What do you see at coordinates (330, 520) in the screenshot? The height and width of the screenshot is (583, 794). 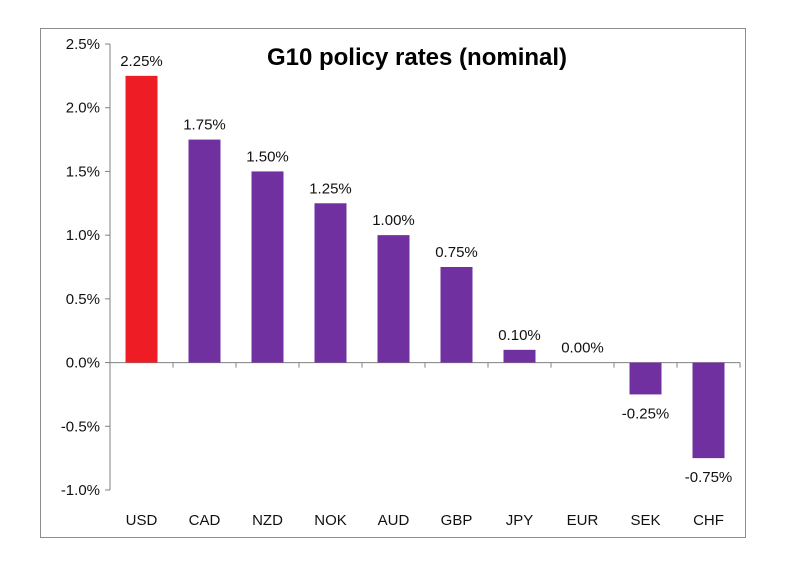 I see `x-tick-label-nok: NOK` at bounding box center [330, 520].